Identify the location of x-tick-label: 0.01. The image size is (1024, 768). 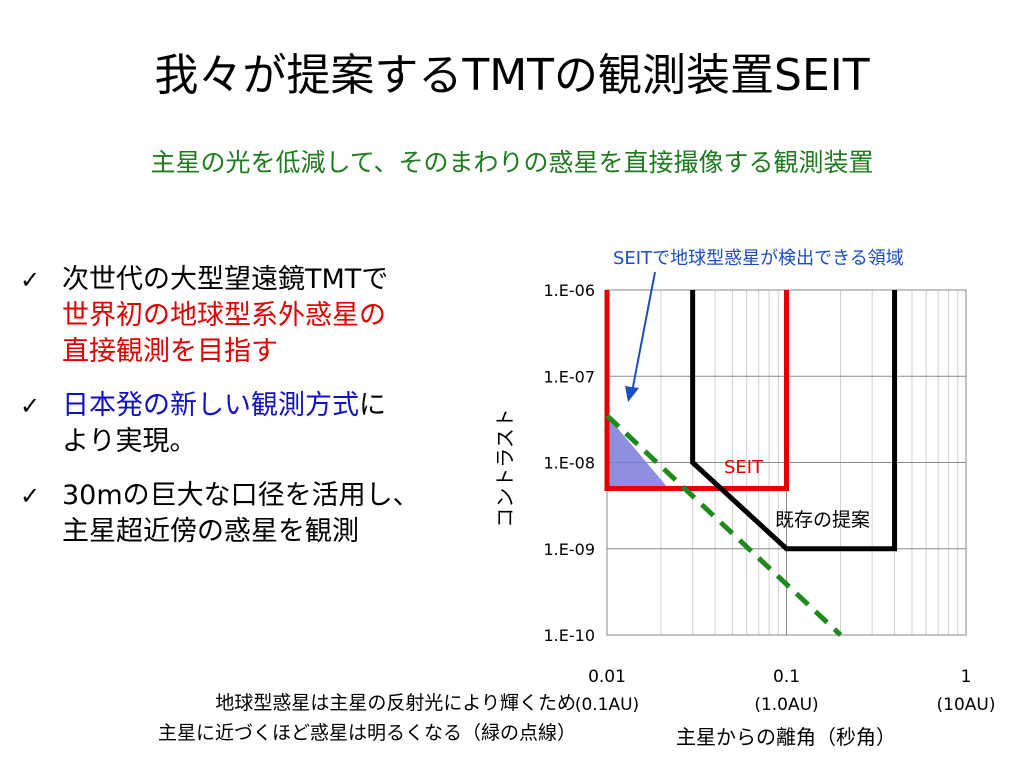
(607, 677).